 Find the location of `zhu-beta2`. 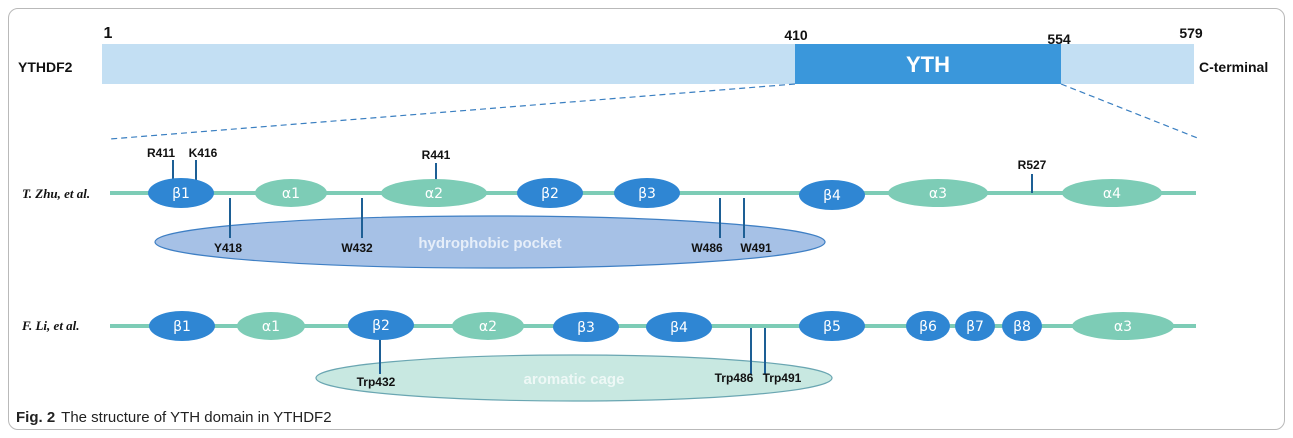

zhu-beta2 is located at coordinates (550, 193).